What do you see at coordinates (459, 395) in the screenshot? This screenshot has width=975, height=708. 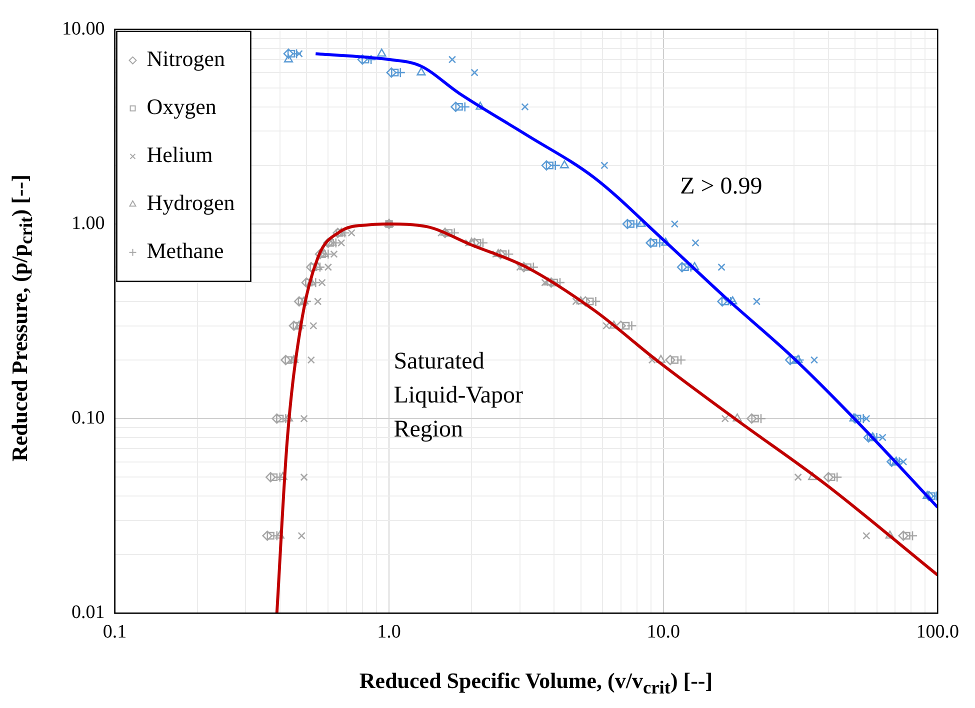 I see `annotation: Saturated Liquid-Vapor Region` at bounding box center [459, 395].